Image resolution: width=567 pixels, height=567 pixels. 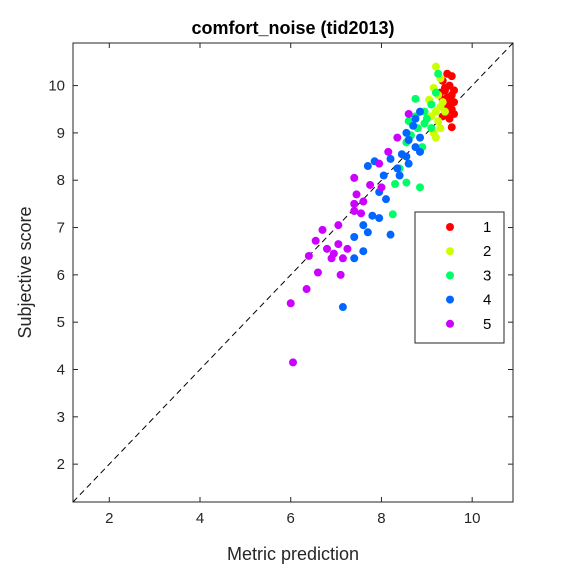 What do you see at coordinates (61, 322) in the screenshot?
I see `y-tick-label: 5` at bounding box center [61, 322].